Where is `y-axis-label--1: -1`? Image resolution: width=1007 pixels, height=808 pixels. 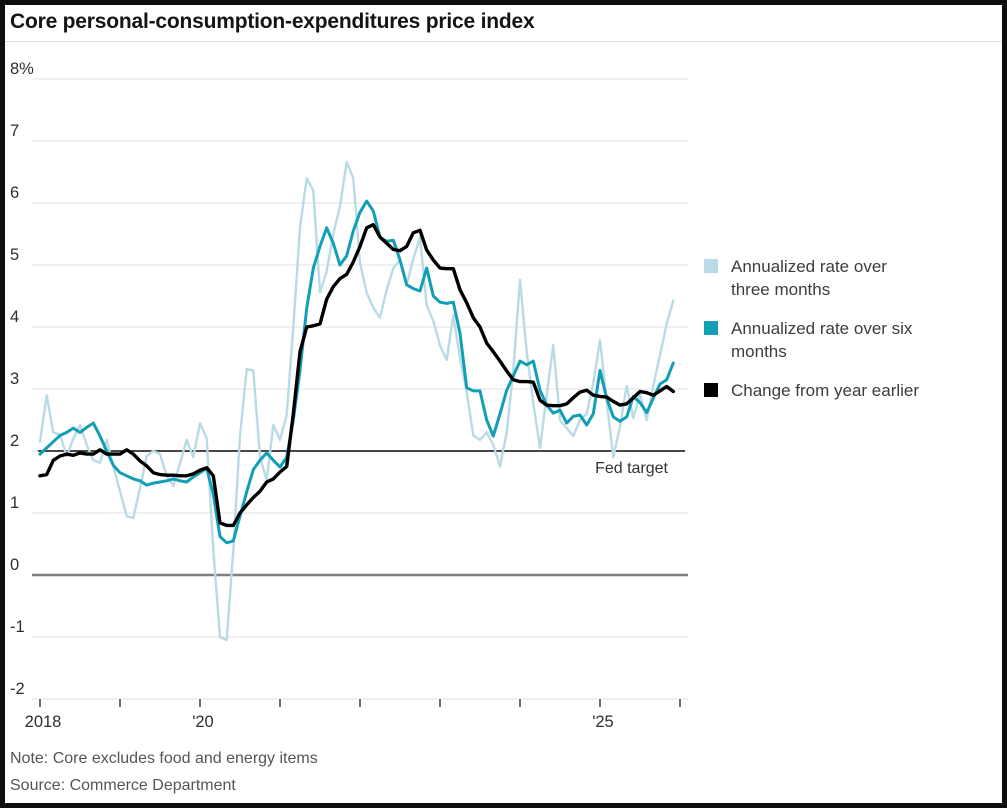
y-axis-label--1: -1 is located at coordinates (17, 627).